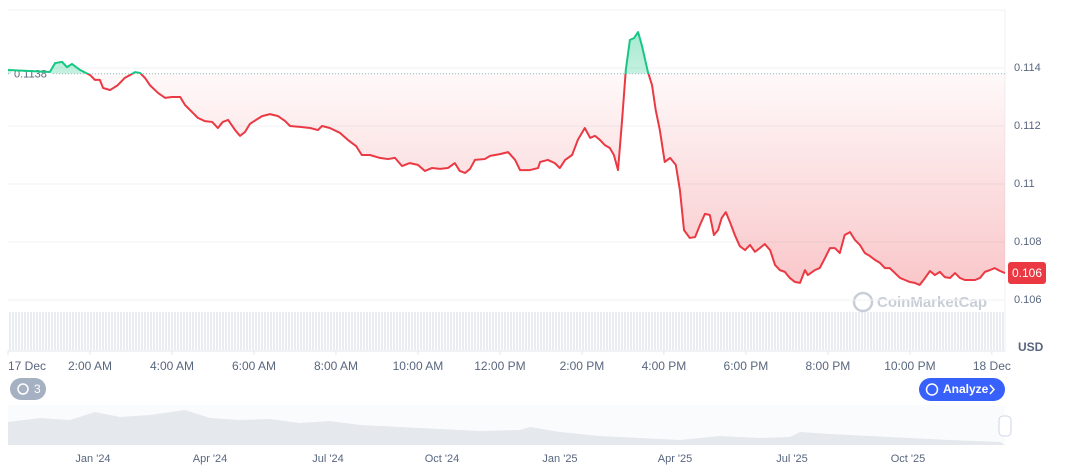 This screenshot has width=1072, height=470. I want to click on x-tick-label: 2:00 AM, so click(90, 366).